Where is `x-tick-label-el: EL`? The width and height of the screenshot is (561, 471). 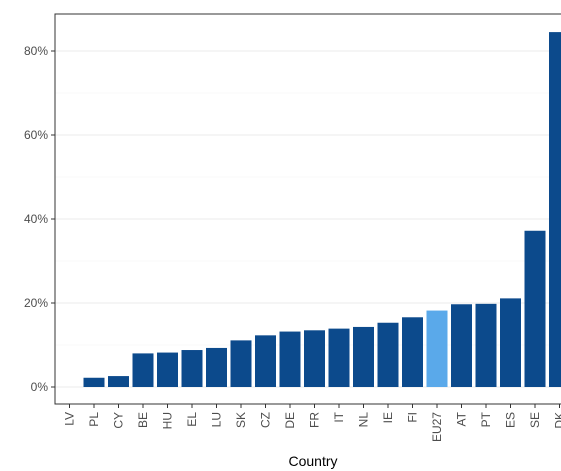
x-tick-label-el: EL is located at coordinates (192, 419).